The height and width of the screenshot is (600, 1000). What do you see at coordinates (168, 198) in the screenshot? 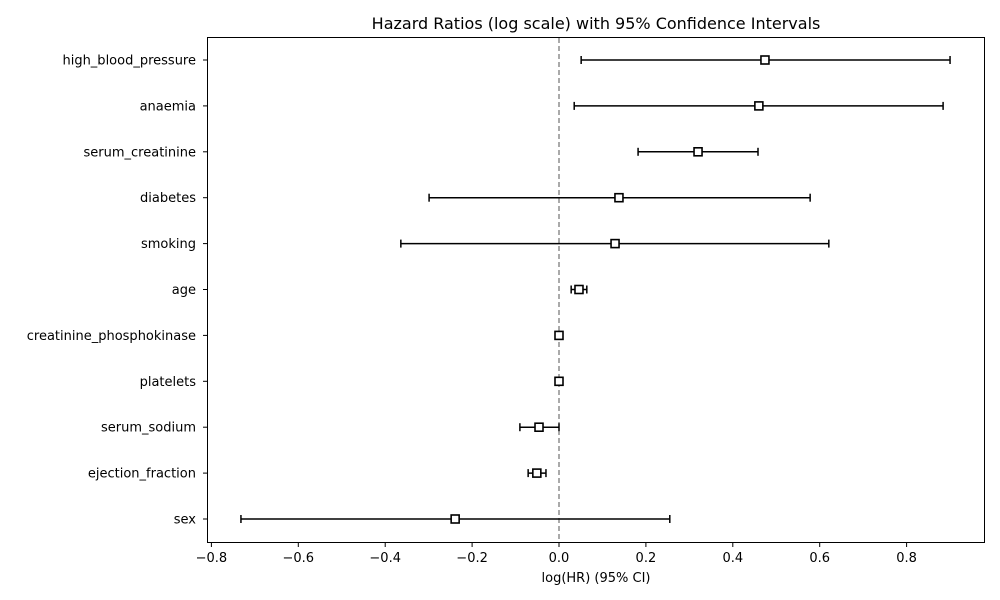
I see `y-tick-label: diabetes` at bounding box center [168, 198].